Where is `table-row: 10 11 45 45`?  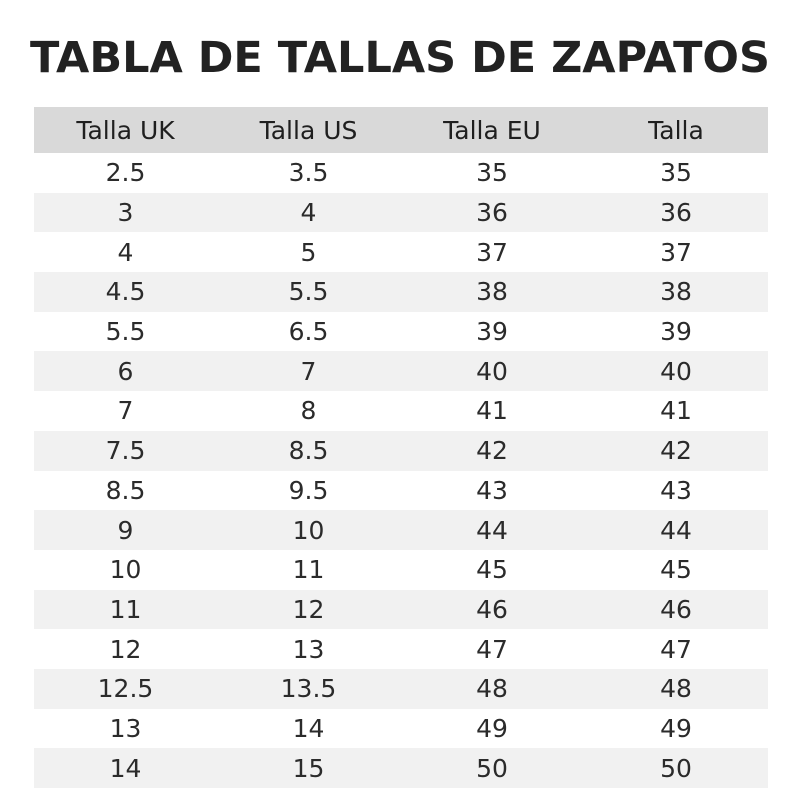
table-row: 10 11 45 45 is located at coordinates (401, 570).